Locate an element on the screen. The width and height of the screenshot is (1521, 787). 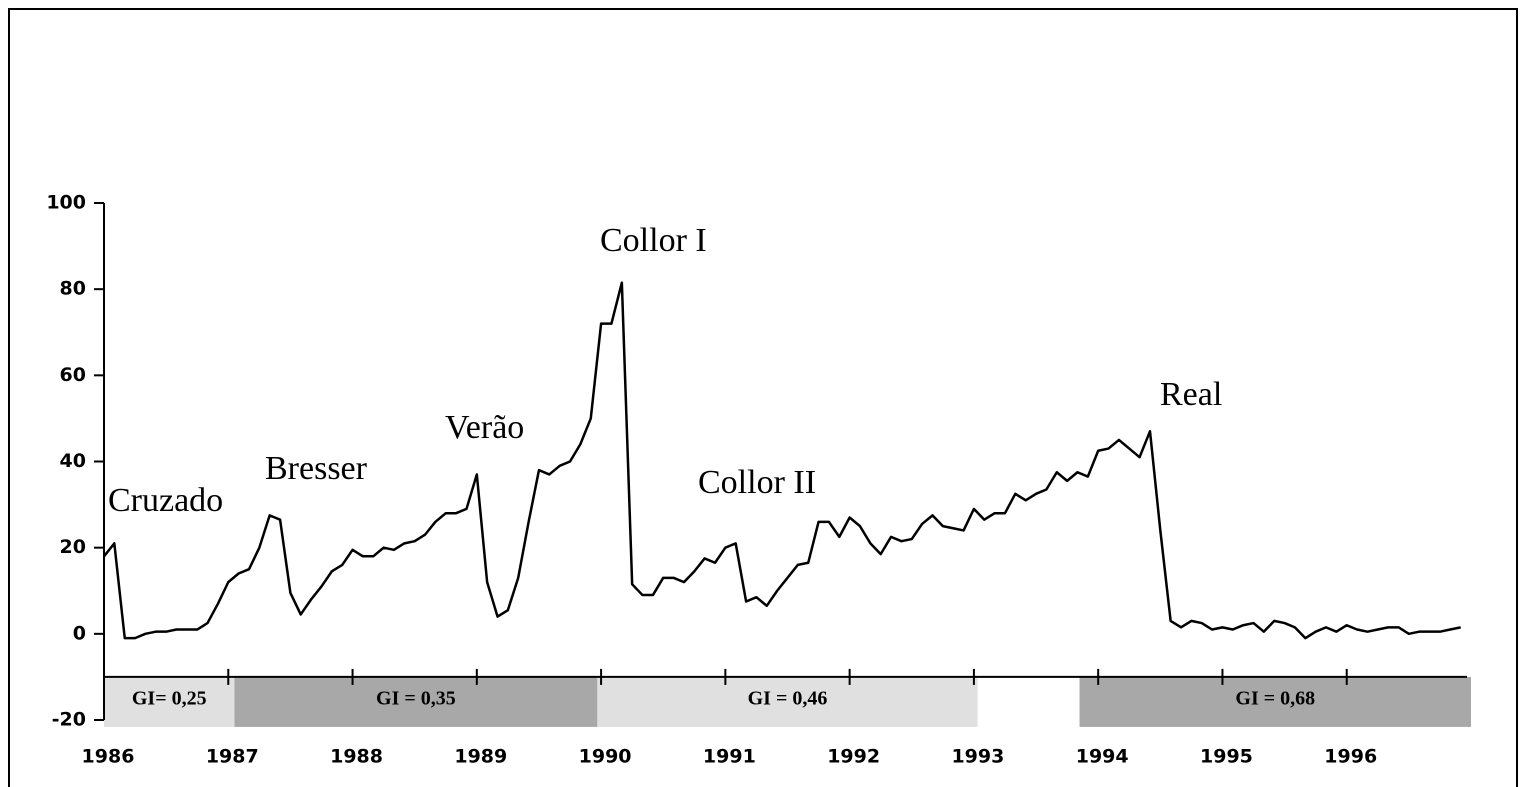
annotation: Bresser is located at coordinates (316, 468).